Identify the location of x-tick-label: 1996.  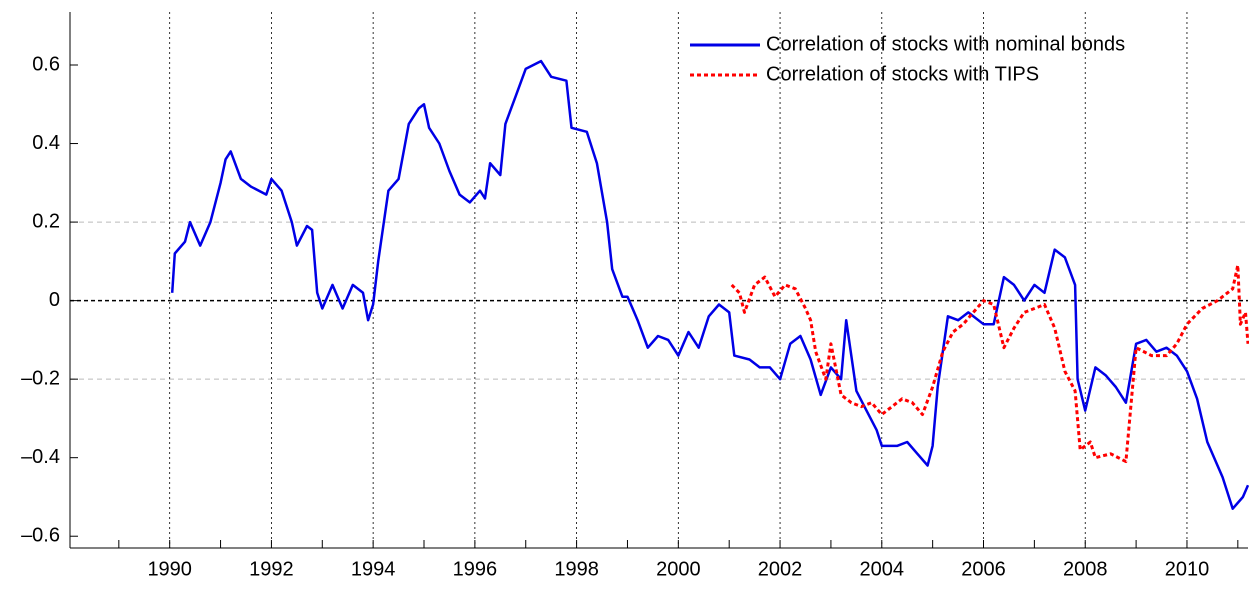
(475, 569).